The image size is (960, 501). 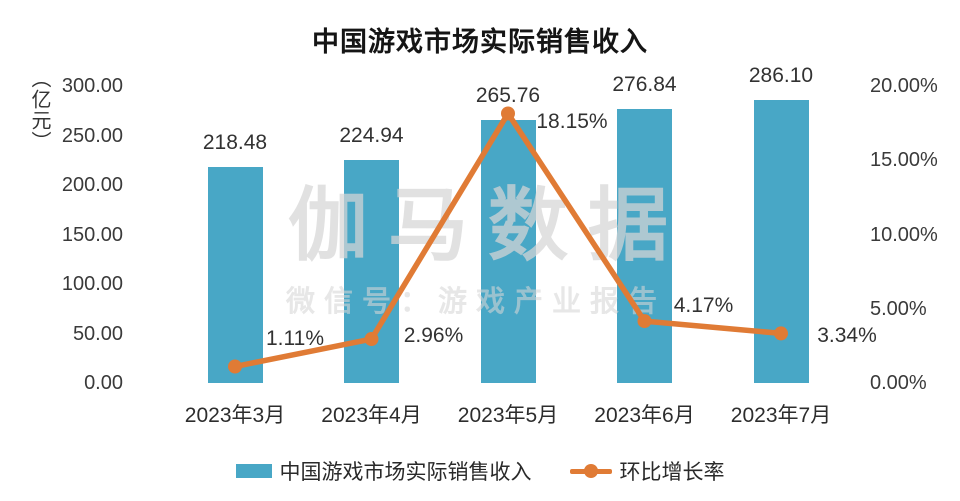 What do you see at coordinates (92, 234) in the screenshot?
I see `left-axis-tick: 150.00` at bounding box center [92, 234].